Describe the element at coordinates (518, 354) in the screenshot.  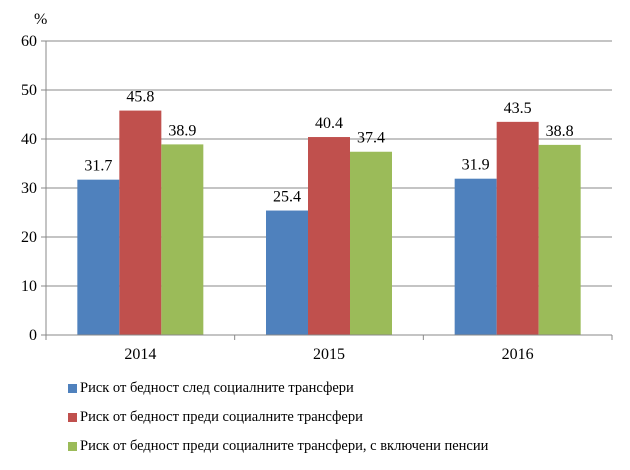
I see `x-tick-label: 2016` at that location.